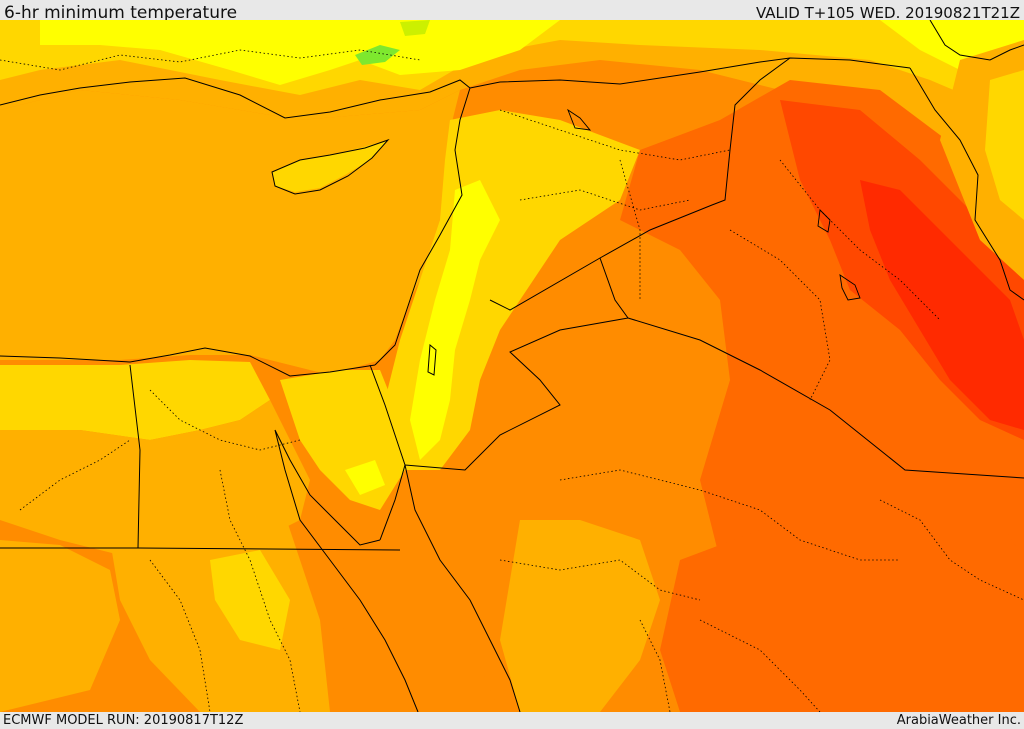  I want to click on model-run: ECMWF MODEL RUN: 20190817T12Z, so click(123, 720).